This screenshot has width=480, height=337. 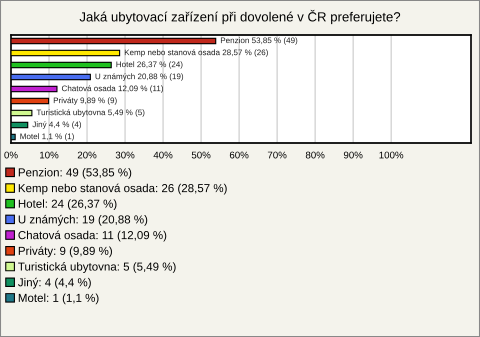 What do you see at coordinates (47, 137) in the screenshot?
I see `data-label: Motel 1,1 % (1)` at bounding box center [47, 137].